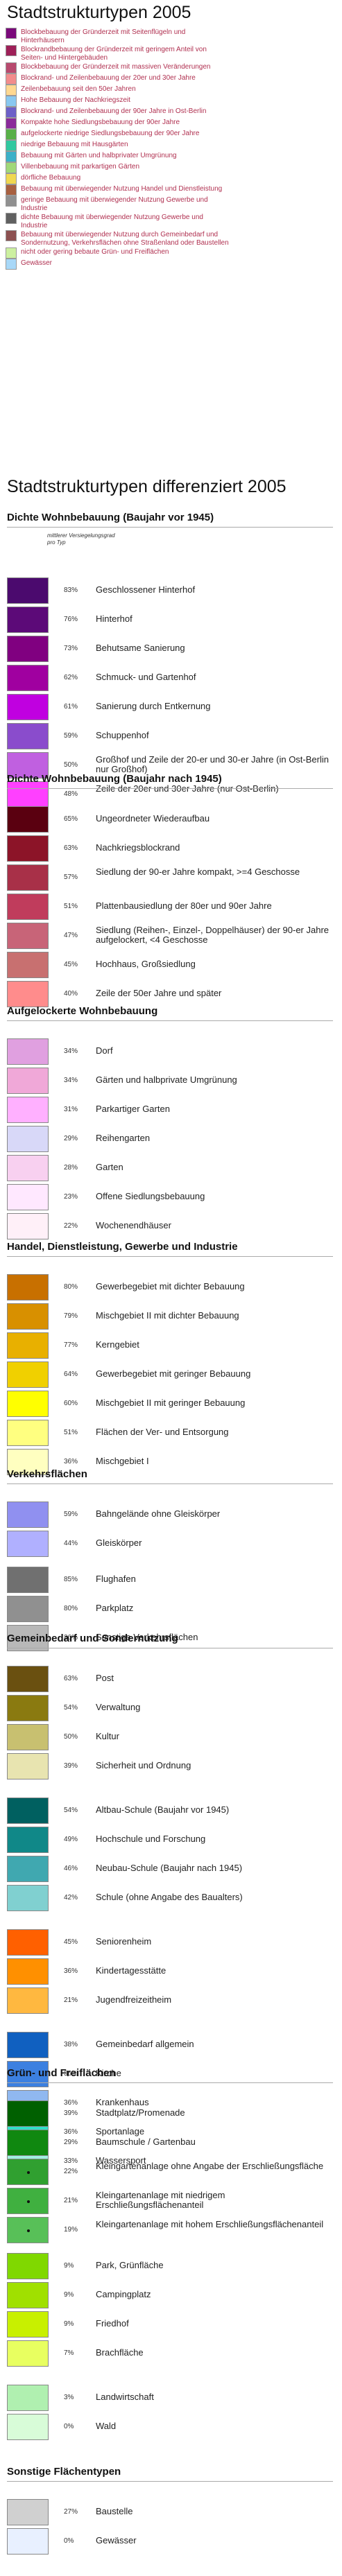 The width and height of the screenshot is (342, 2576). Describe the element at coordinates (134, 1999) in the screenshot. I see `legend-label: Jugendfreizeitheim` at that location.